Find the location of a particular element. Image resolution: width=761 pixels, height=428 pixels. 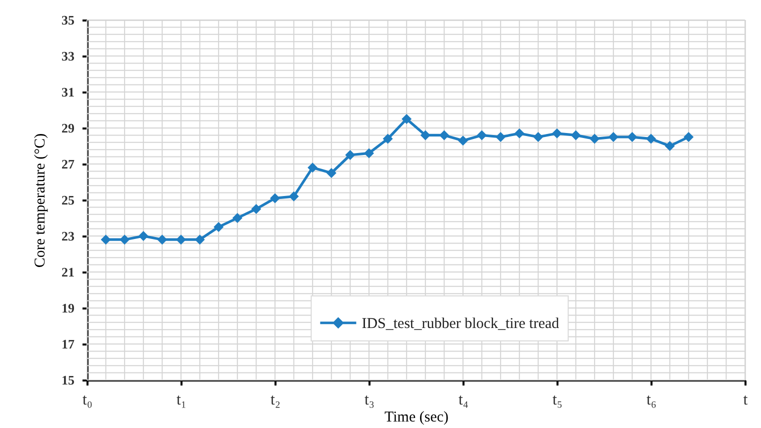

y-tick-label: 29 is located at coordinates (68, 128).